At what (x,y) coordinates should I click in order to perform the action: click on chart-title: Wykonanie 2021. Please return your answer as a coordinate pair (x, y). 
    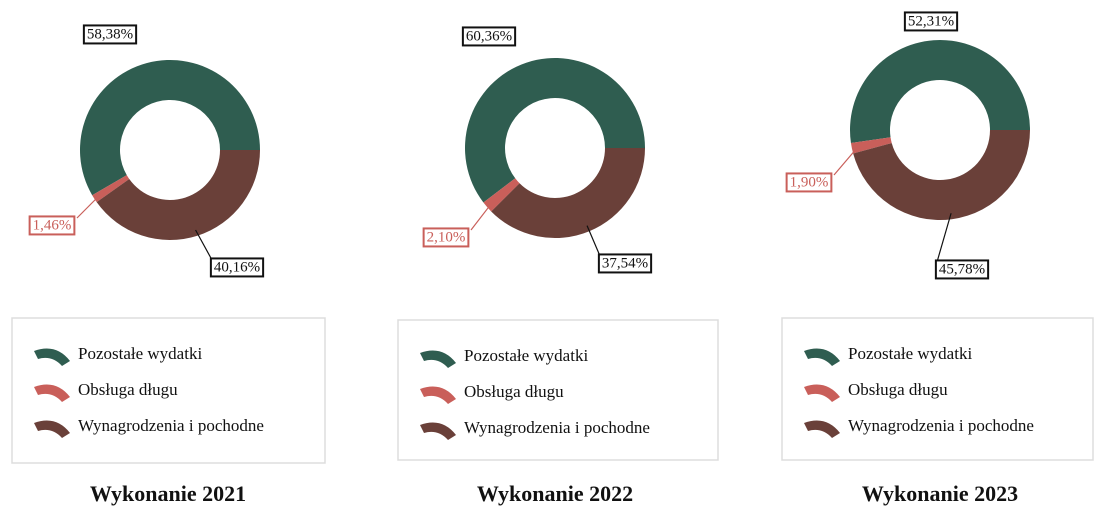
    Looking at the image, I should click on (168, 493).